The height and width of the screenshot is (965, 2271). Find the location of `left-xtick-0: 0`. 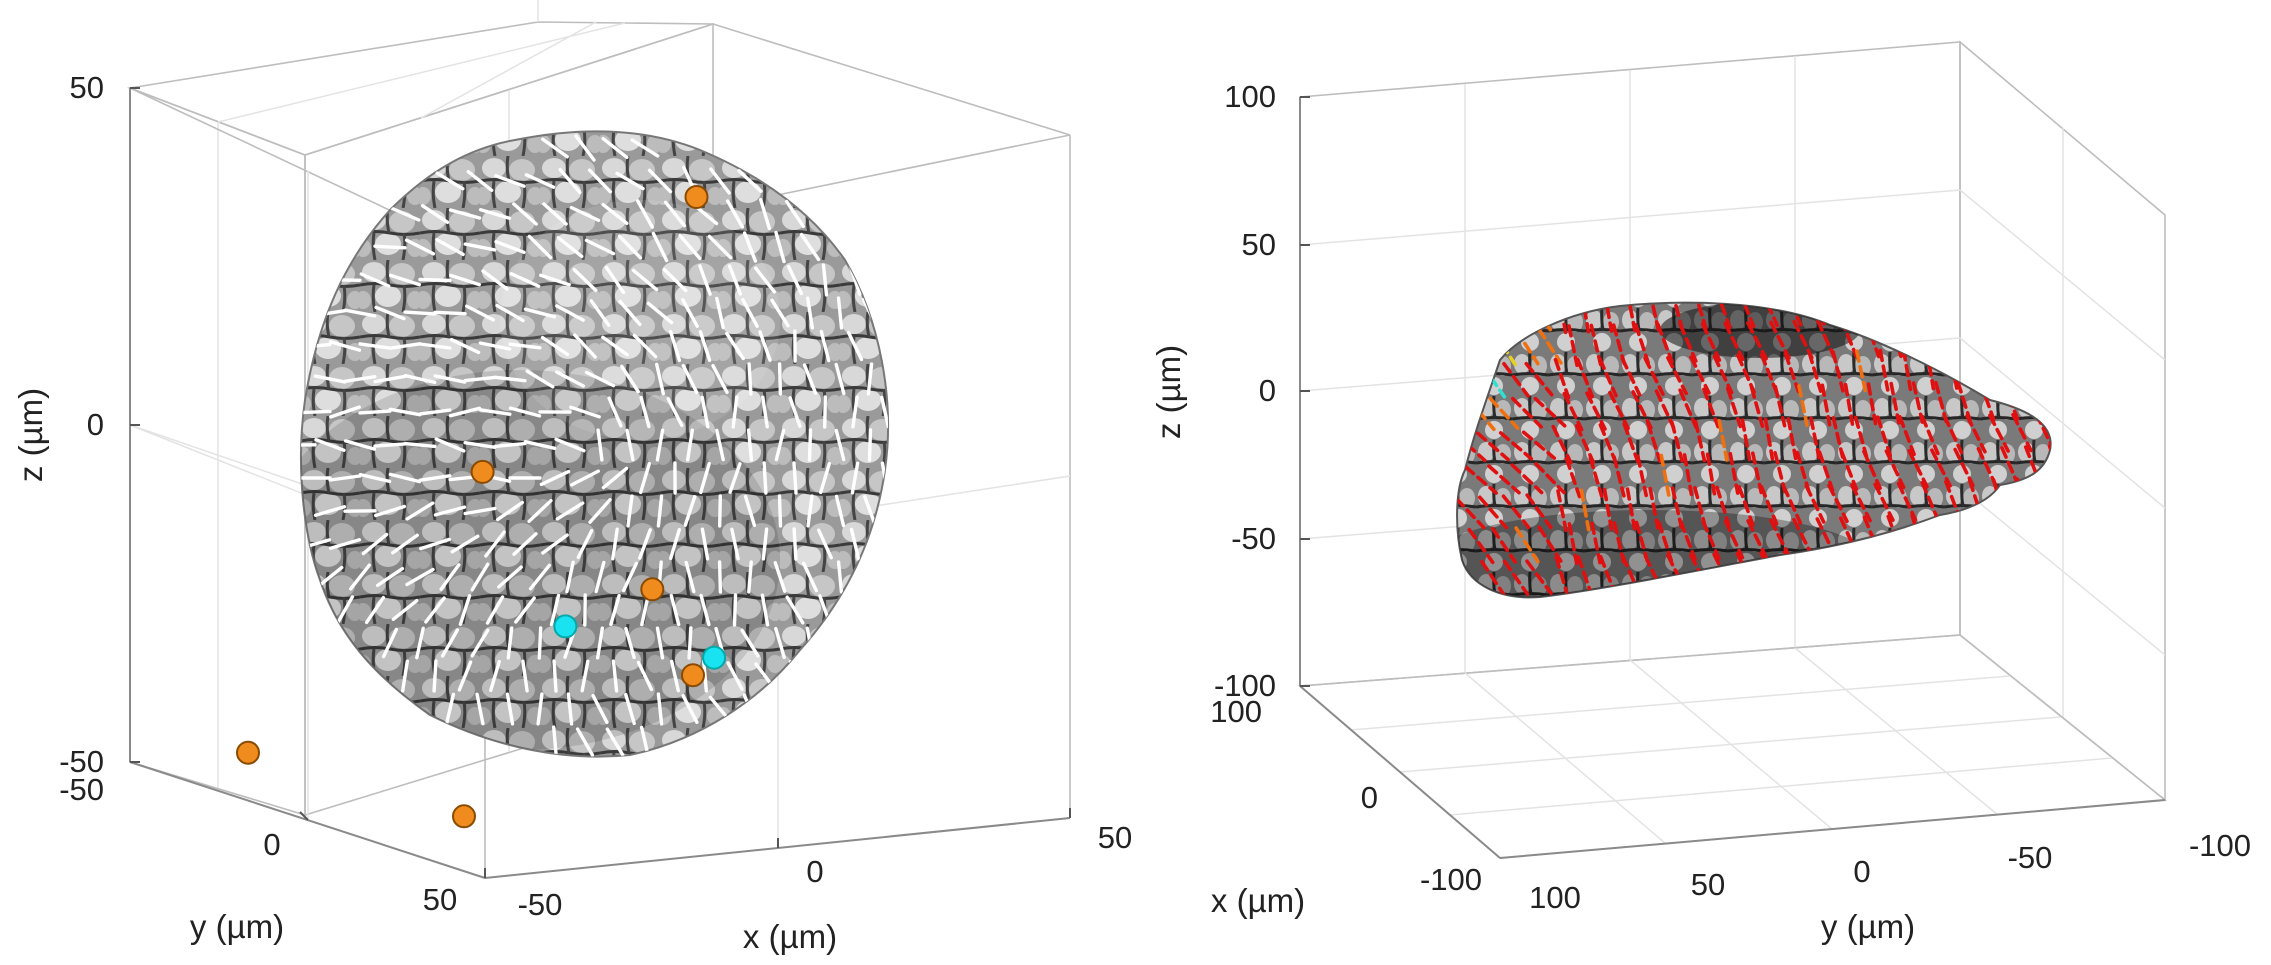

left-xtick-0: 0 is located at coordinates (814, 871).